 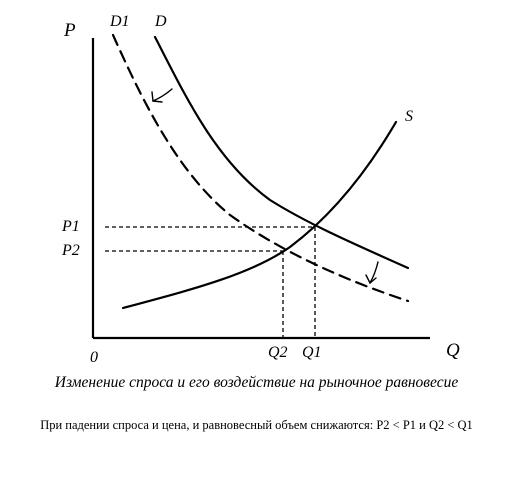 What do you see at coordinates (409, 116) in the screenshot?
I see `supply-curve-s-label: S` at bounding box center [409, 116].